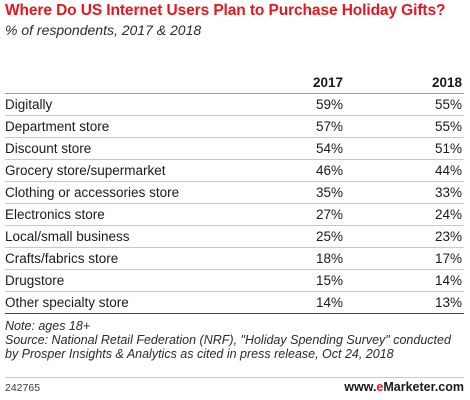  What do you see at coordinates (404, 148) in the screenshot?
I see `value-cell-2018: 51%` at bounding box center [404, 148].